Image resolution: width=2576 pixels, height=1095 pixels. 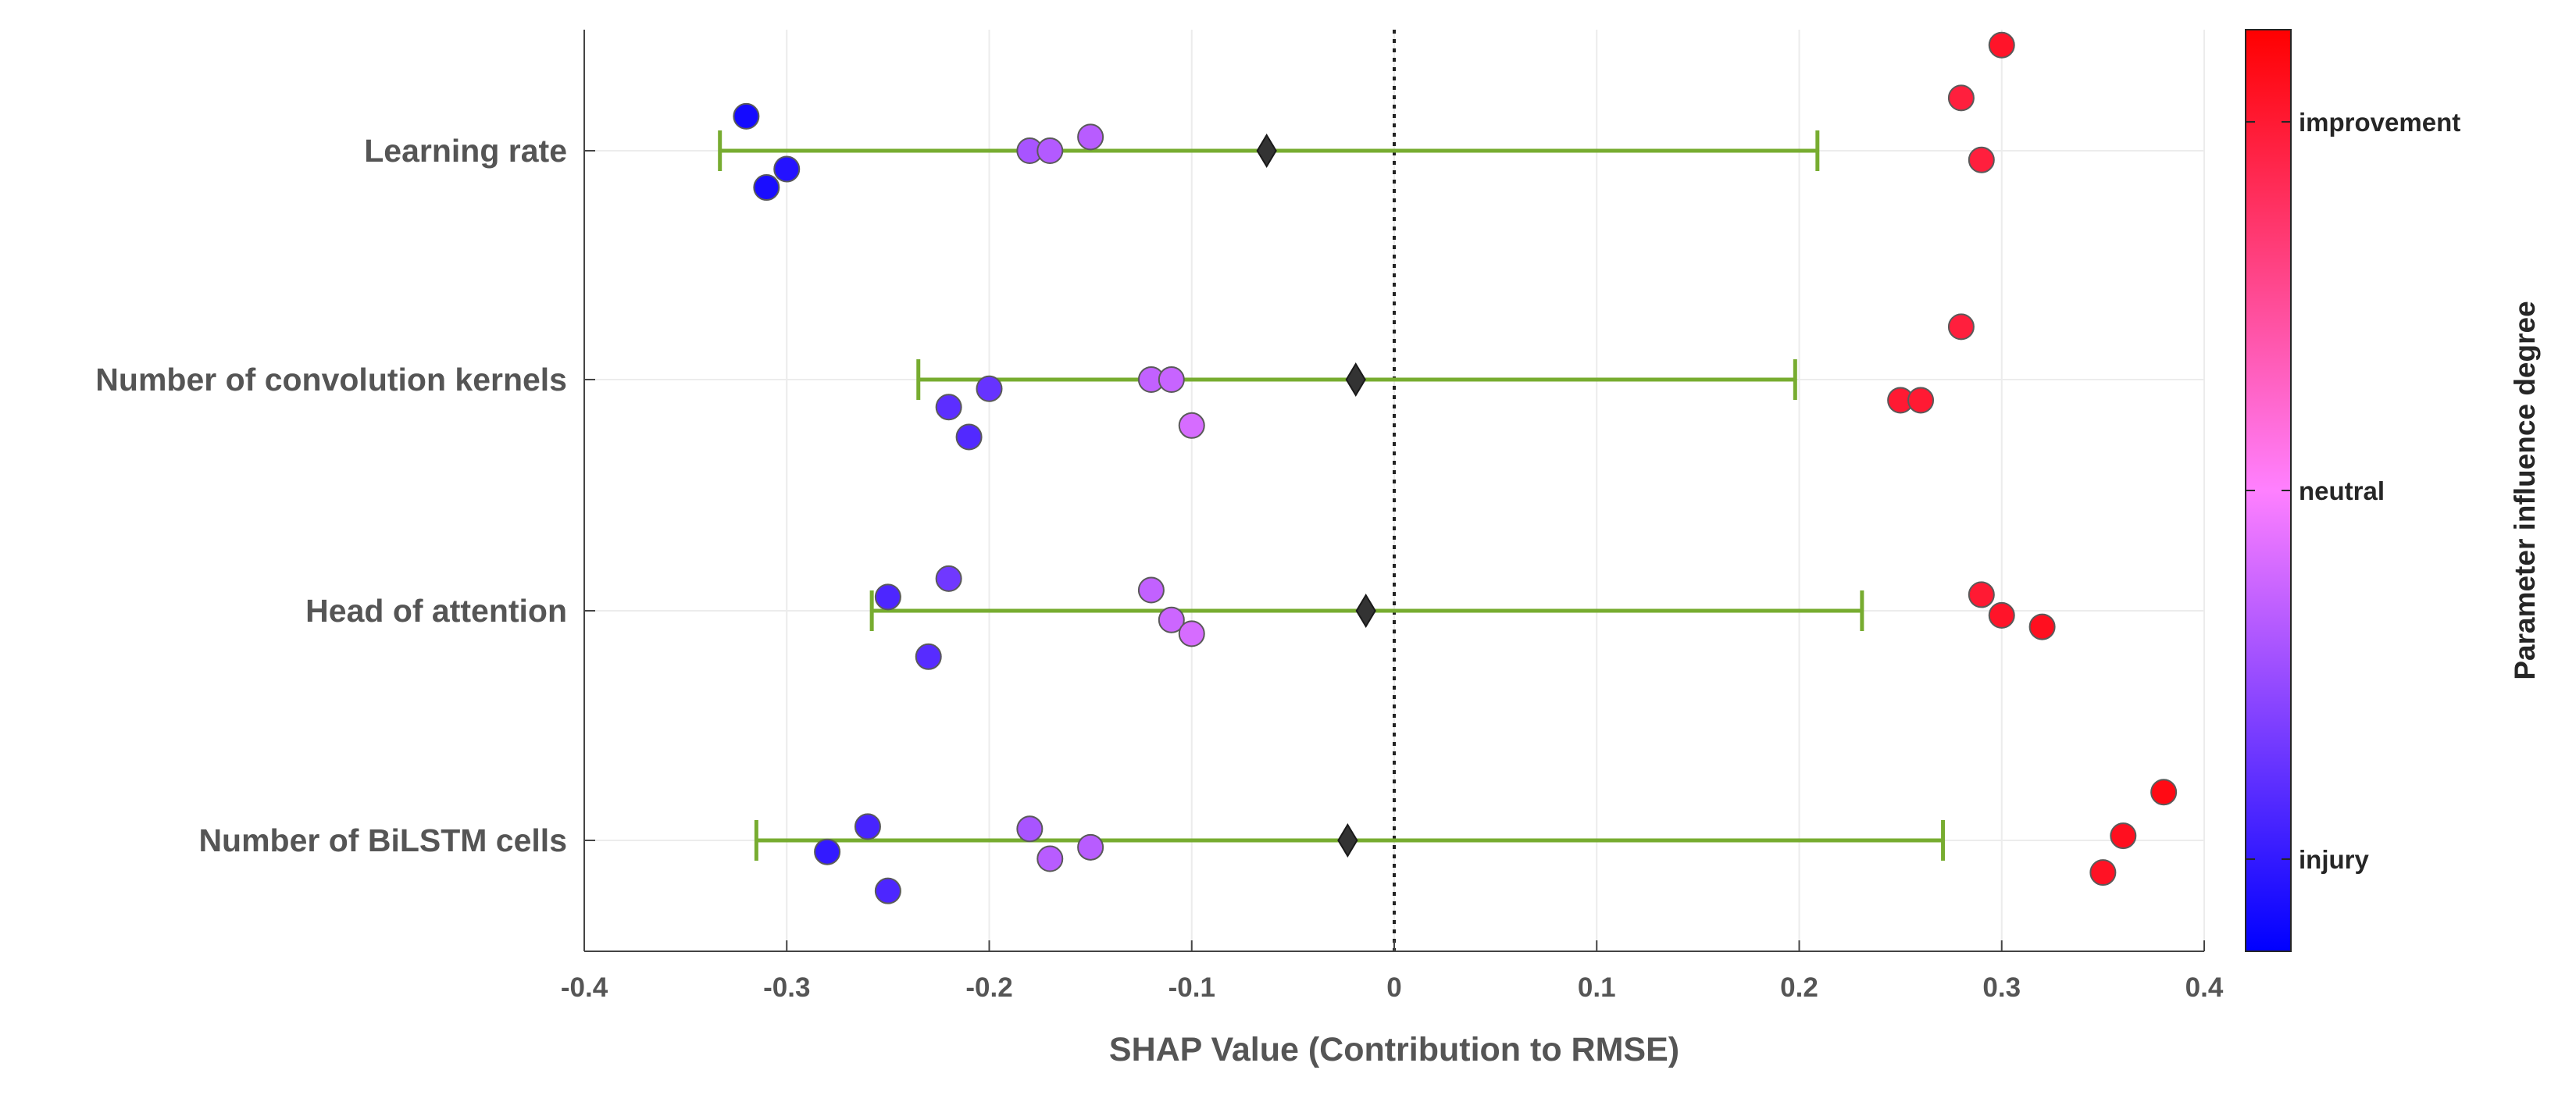 I want to click on colorbar-title: Parameter influence degree, so click(x=2525, y=490).